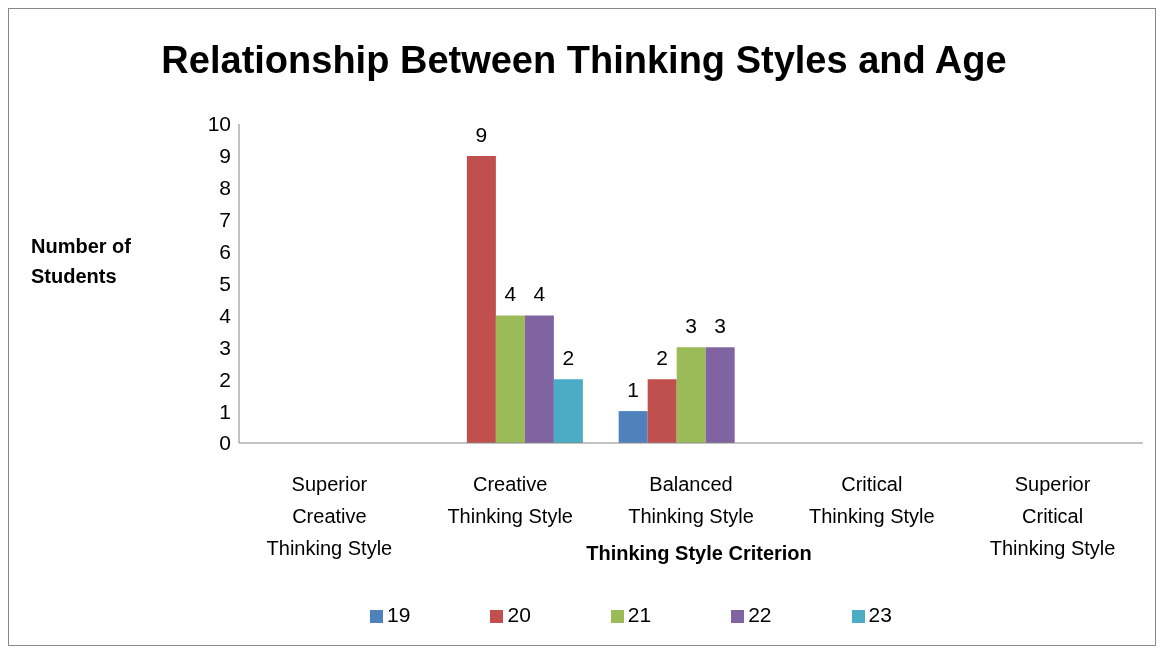 This screenshot has width=1164, height=656. I want to click on y-tick-label: 1, so click(225, 411).